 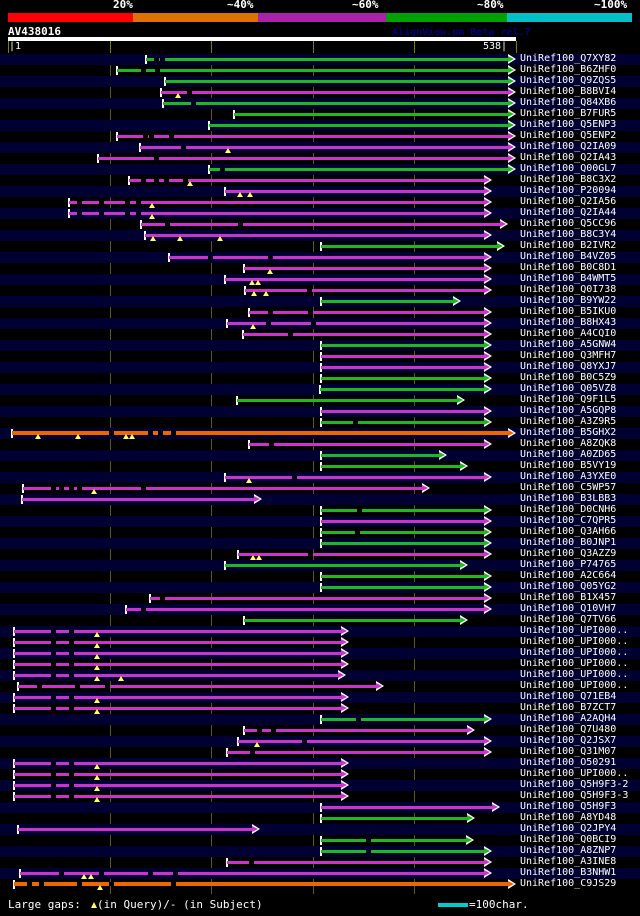 I want to click on alignment-row: UniRef100_Q05VZ8, so click(x=320, y=389).